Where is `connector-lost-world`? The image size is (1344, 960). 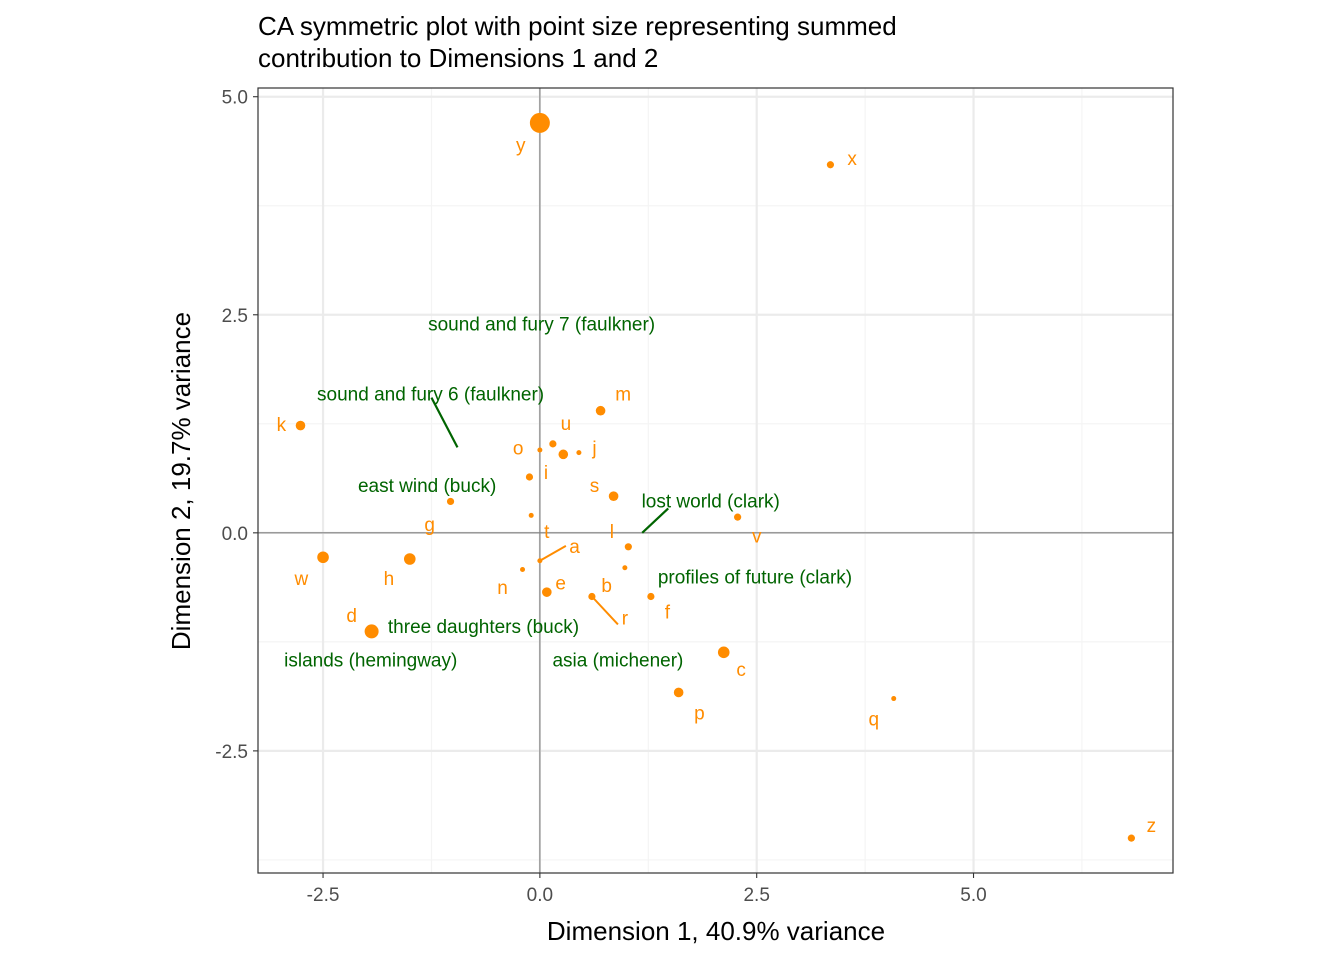
connector-lost-world is located at coordinates (655, 520).